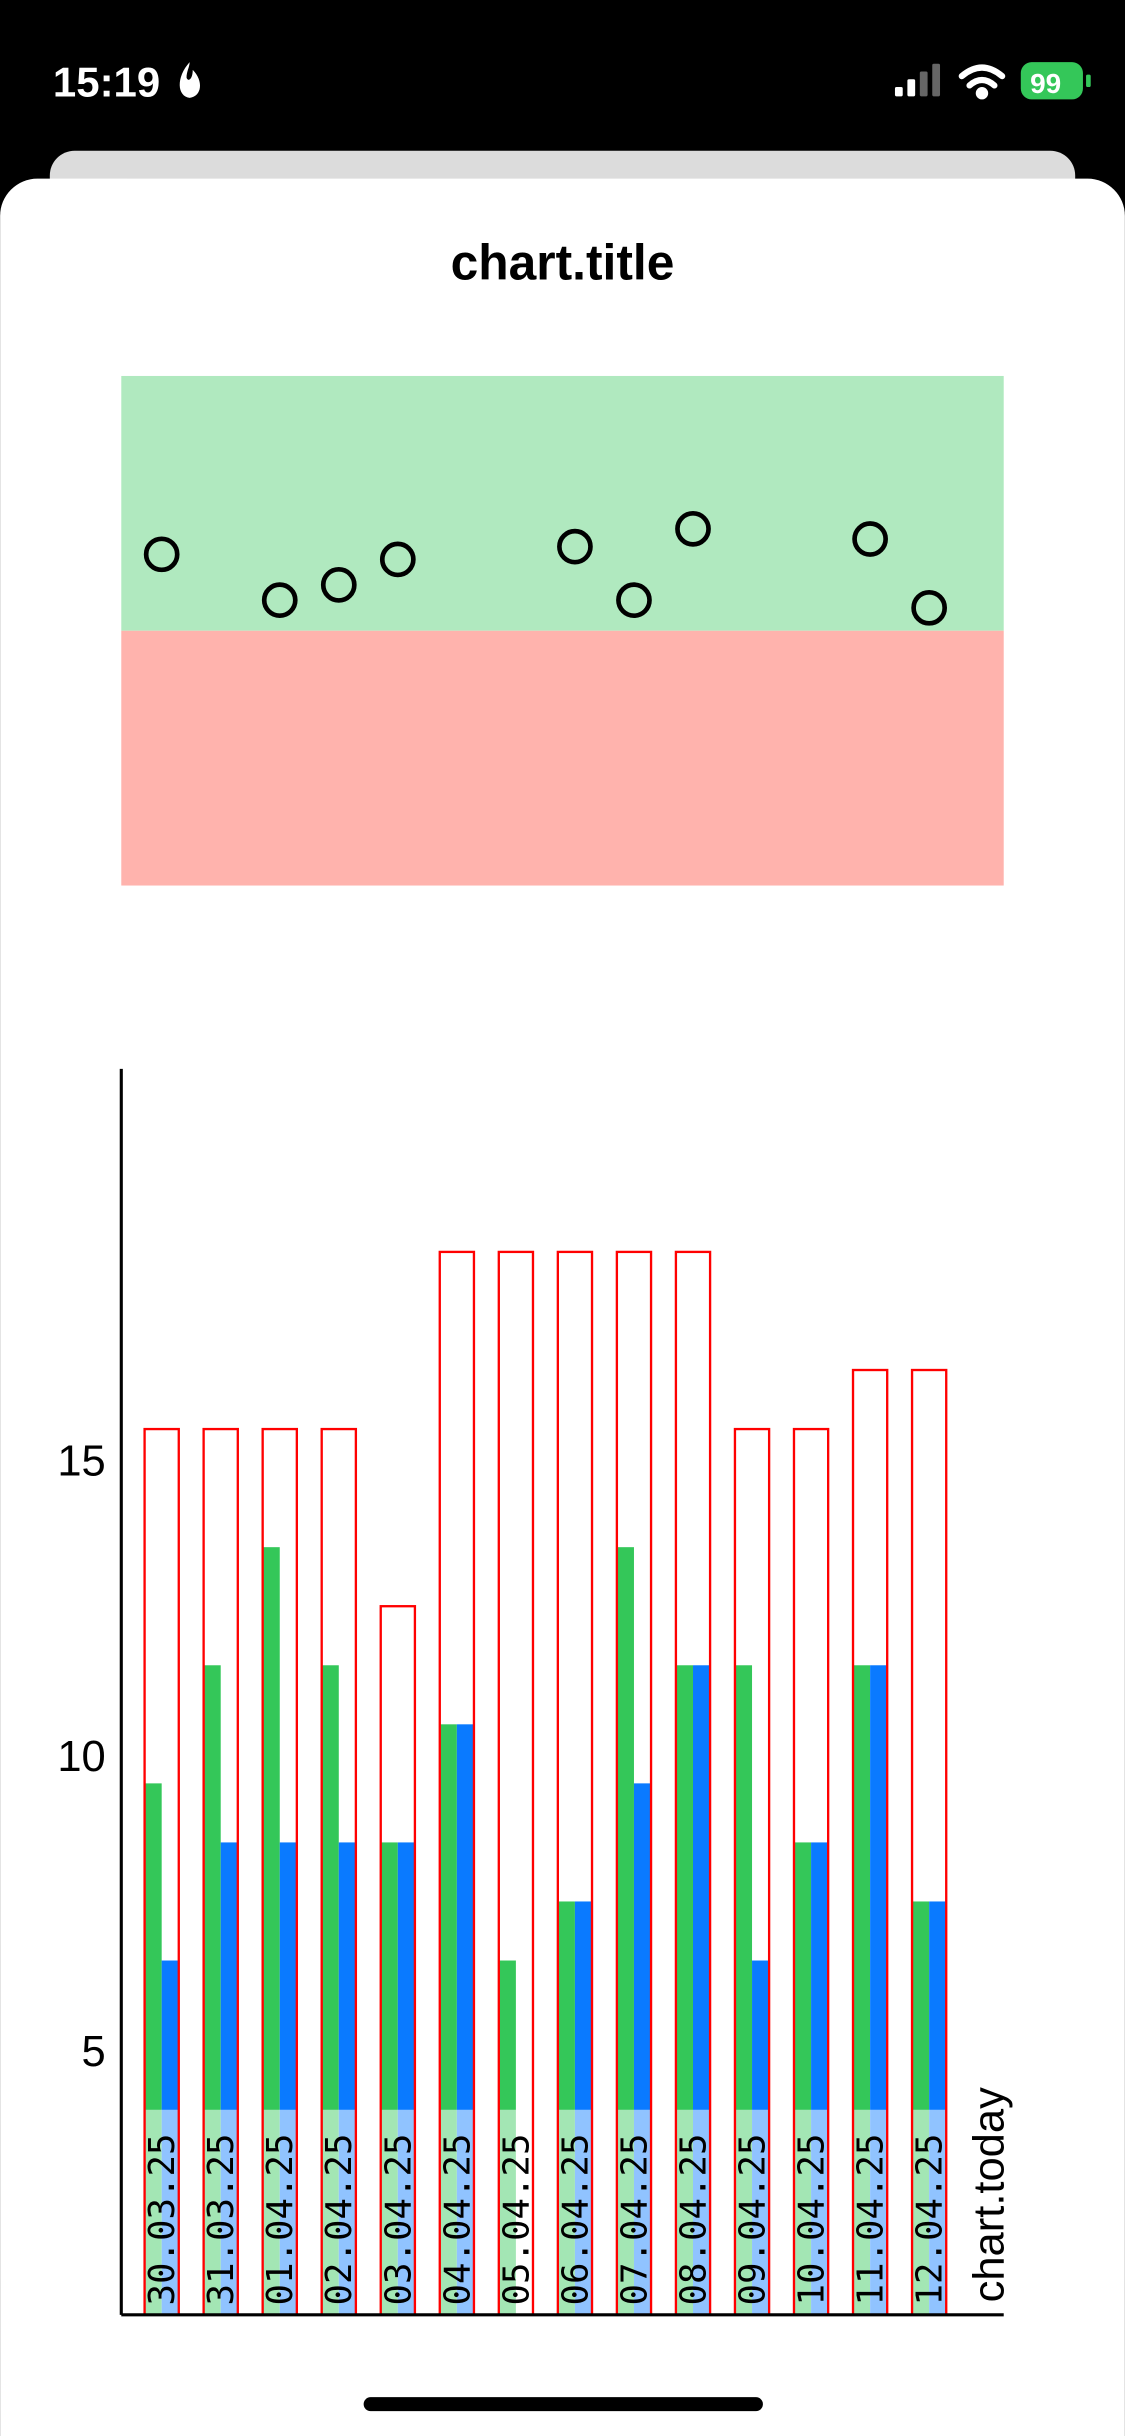 This screenshot has height=2436, width=1125. I want to click on y-tick-label: 15, so click(81, 1462).